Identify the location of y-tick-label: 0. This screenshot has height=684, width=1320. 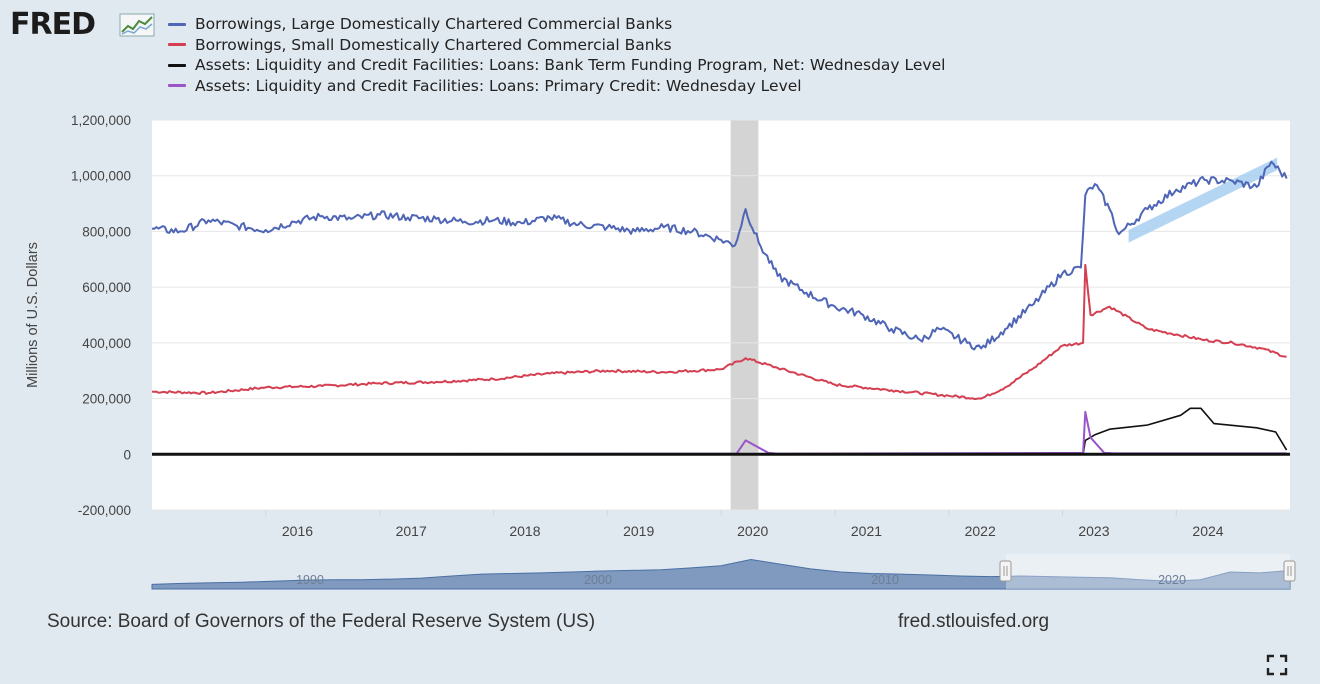
(127, 454).